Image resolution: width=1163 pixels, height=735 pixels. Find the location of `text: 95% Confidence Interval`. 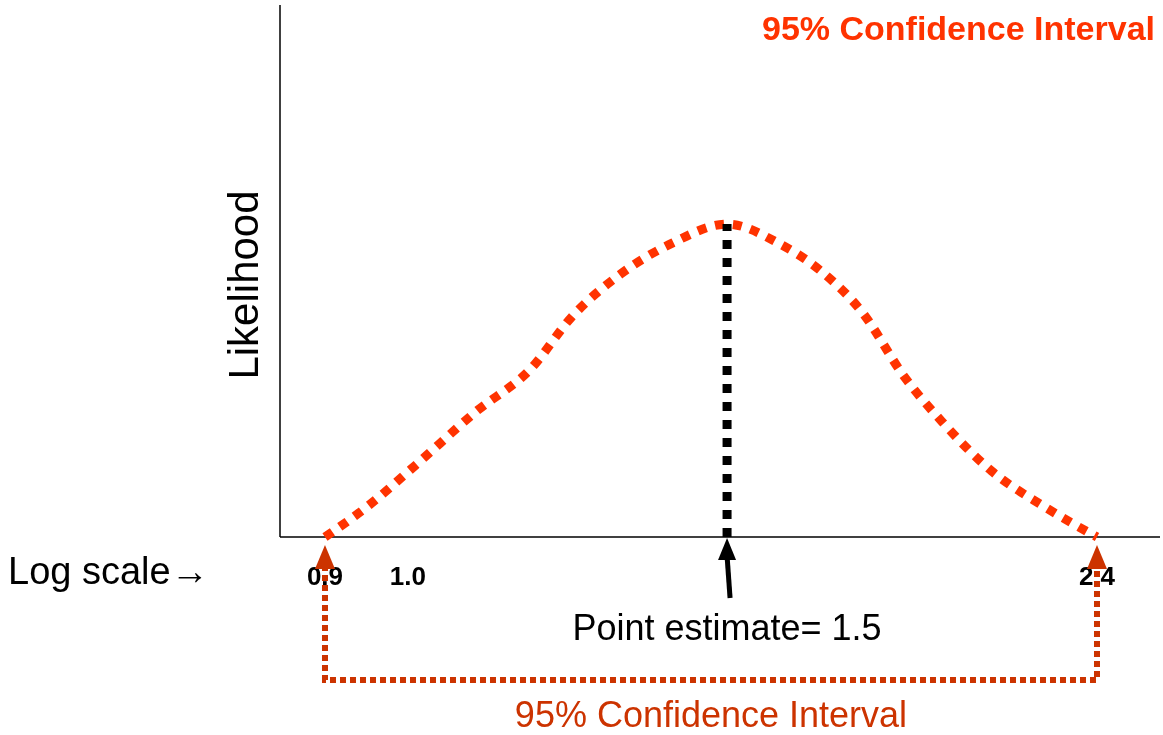

text: 95% Confidence Interval is located at coordinates (711, 714).